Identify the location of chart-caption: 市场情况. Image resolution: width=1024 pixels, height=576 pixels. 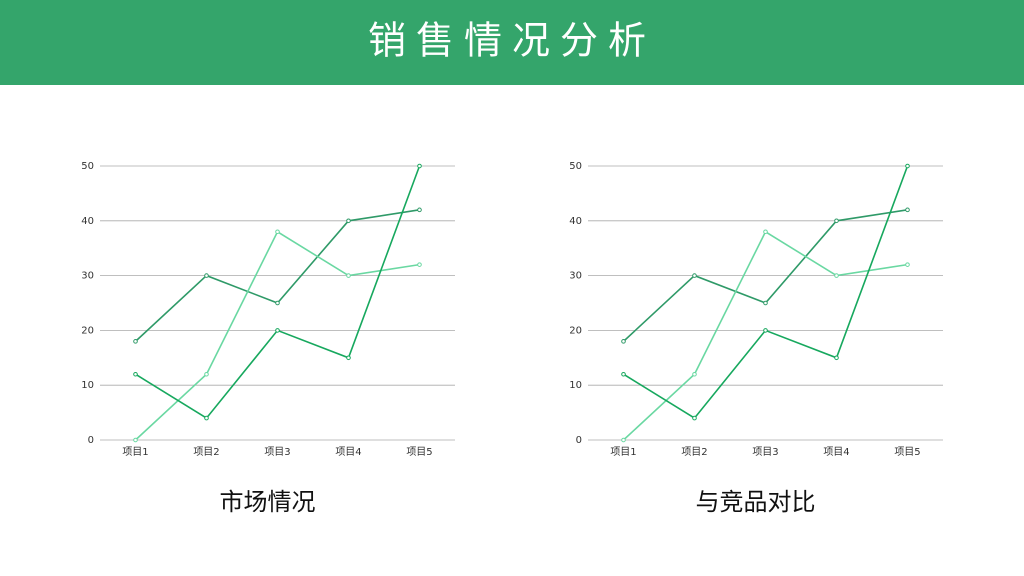
(268, 502).